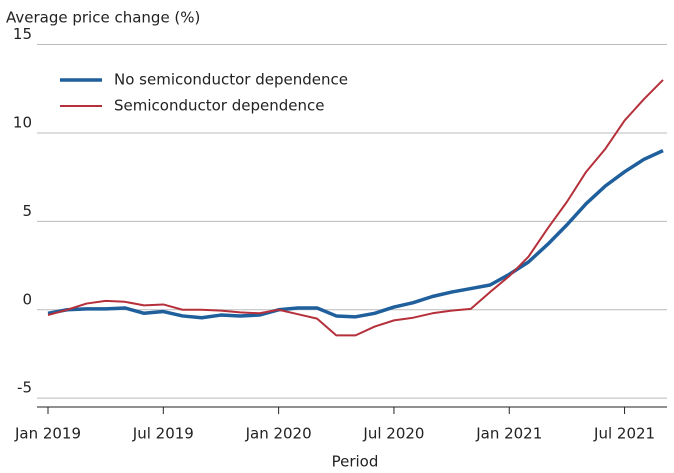  I want to click on y-tick-label: 10, so click(22, 122).